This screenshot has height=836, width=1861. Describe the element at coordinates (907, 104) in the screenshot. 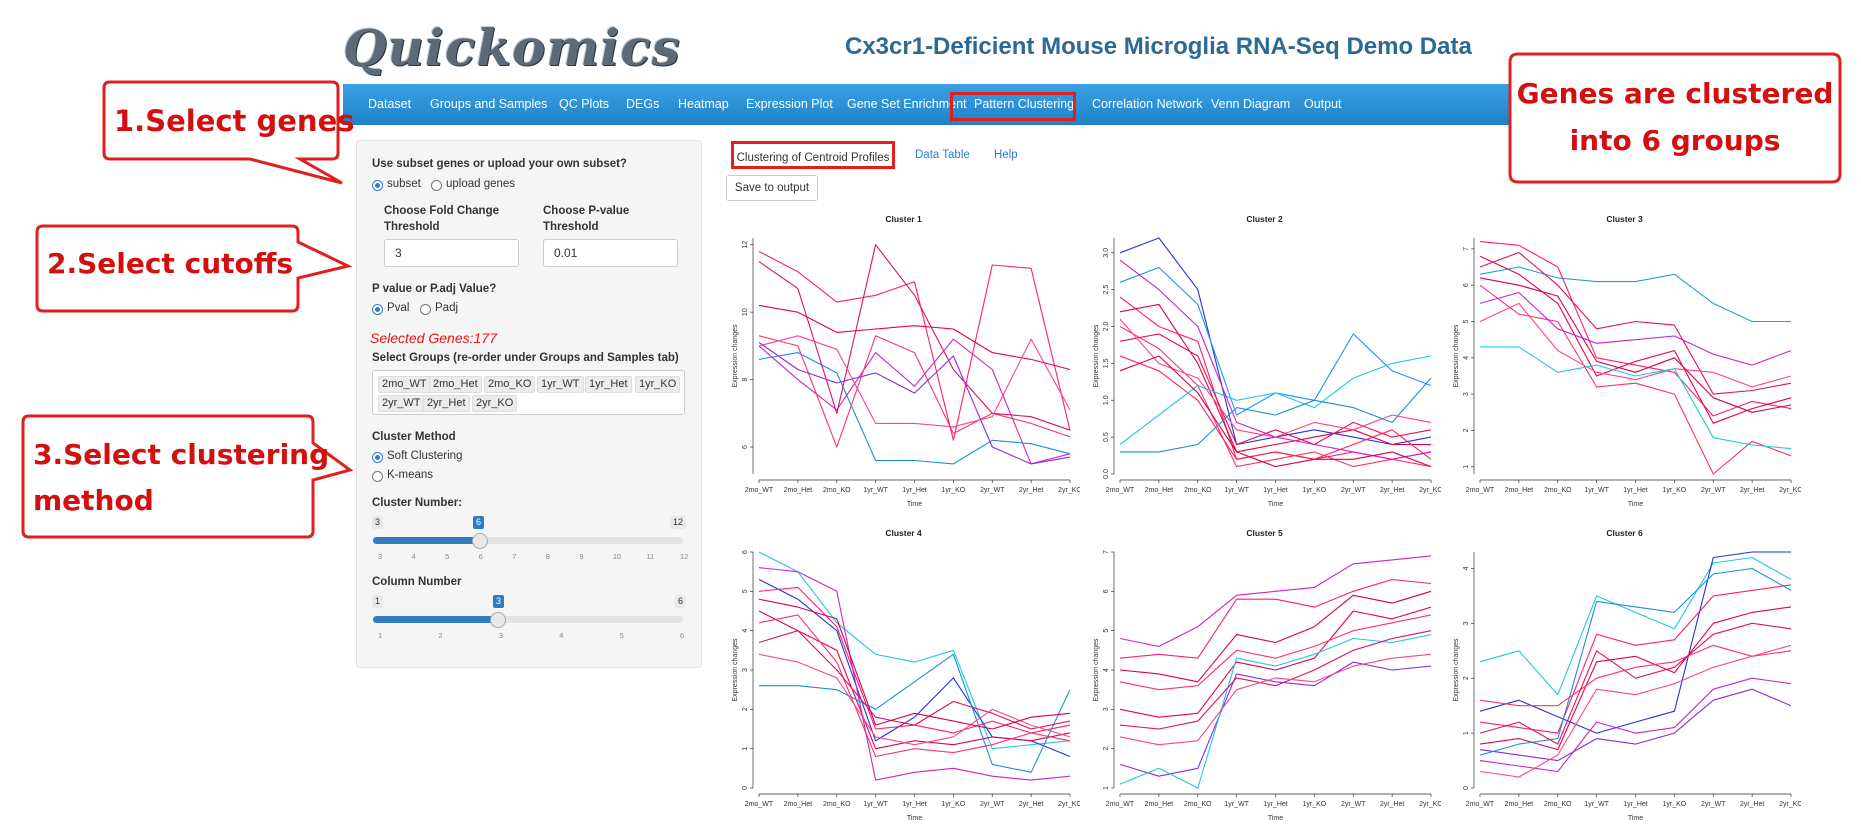

I see `nav-gene-set-enrichment: Gene Set Enrichment` at that location.